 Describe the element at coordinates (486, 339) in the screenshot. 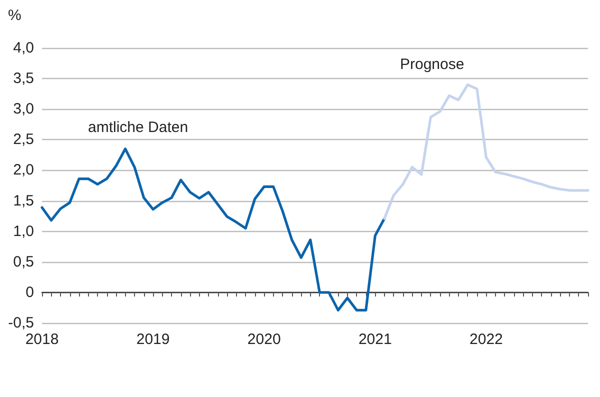

I see `x-tick-label: 2022` at that location.